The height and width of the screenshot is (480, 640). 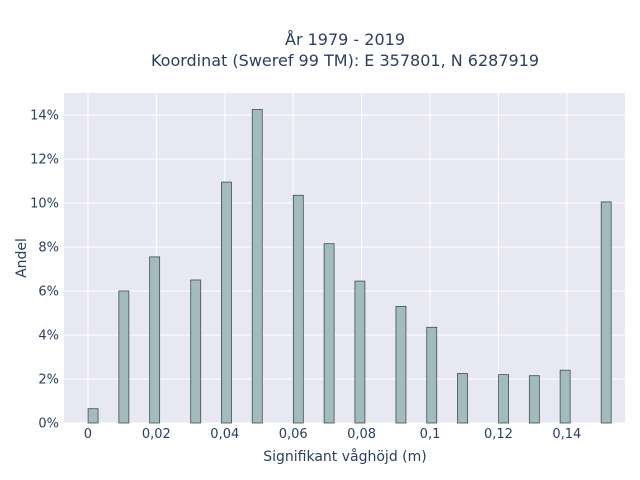 I want to click on y-tick-label: 4%, so click(x=48, y=336).